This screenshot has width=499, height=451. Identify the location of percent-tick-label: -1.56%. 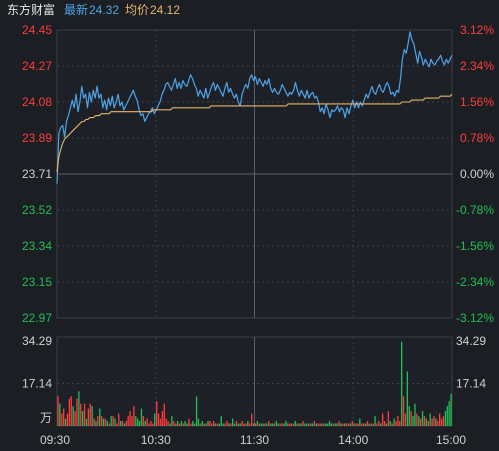
(475, 246).